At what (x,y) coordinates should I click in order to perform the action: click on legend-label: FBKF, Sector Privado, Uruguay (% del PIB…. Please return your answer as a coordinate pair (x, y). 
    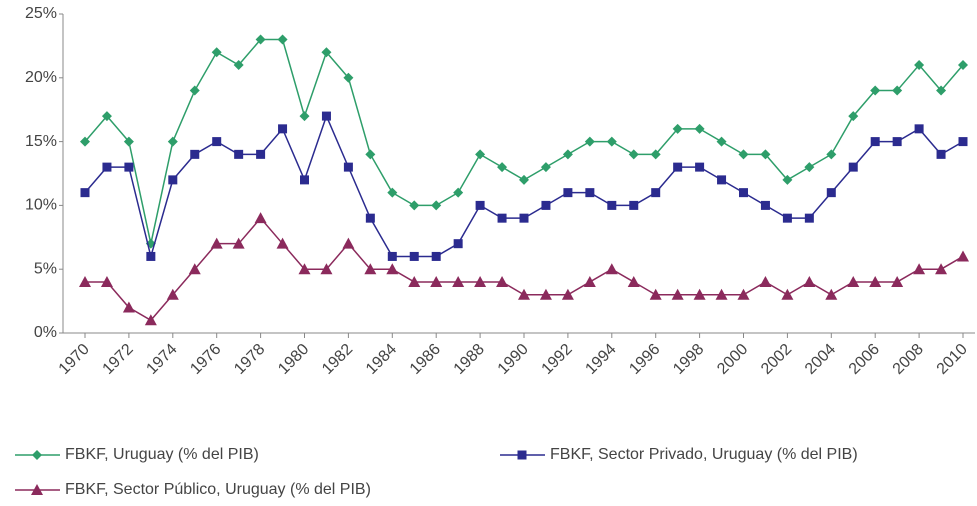
    Looking at the image, I should click on (704, 454).